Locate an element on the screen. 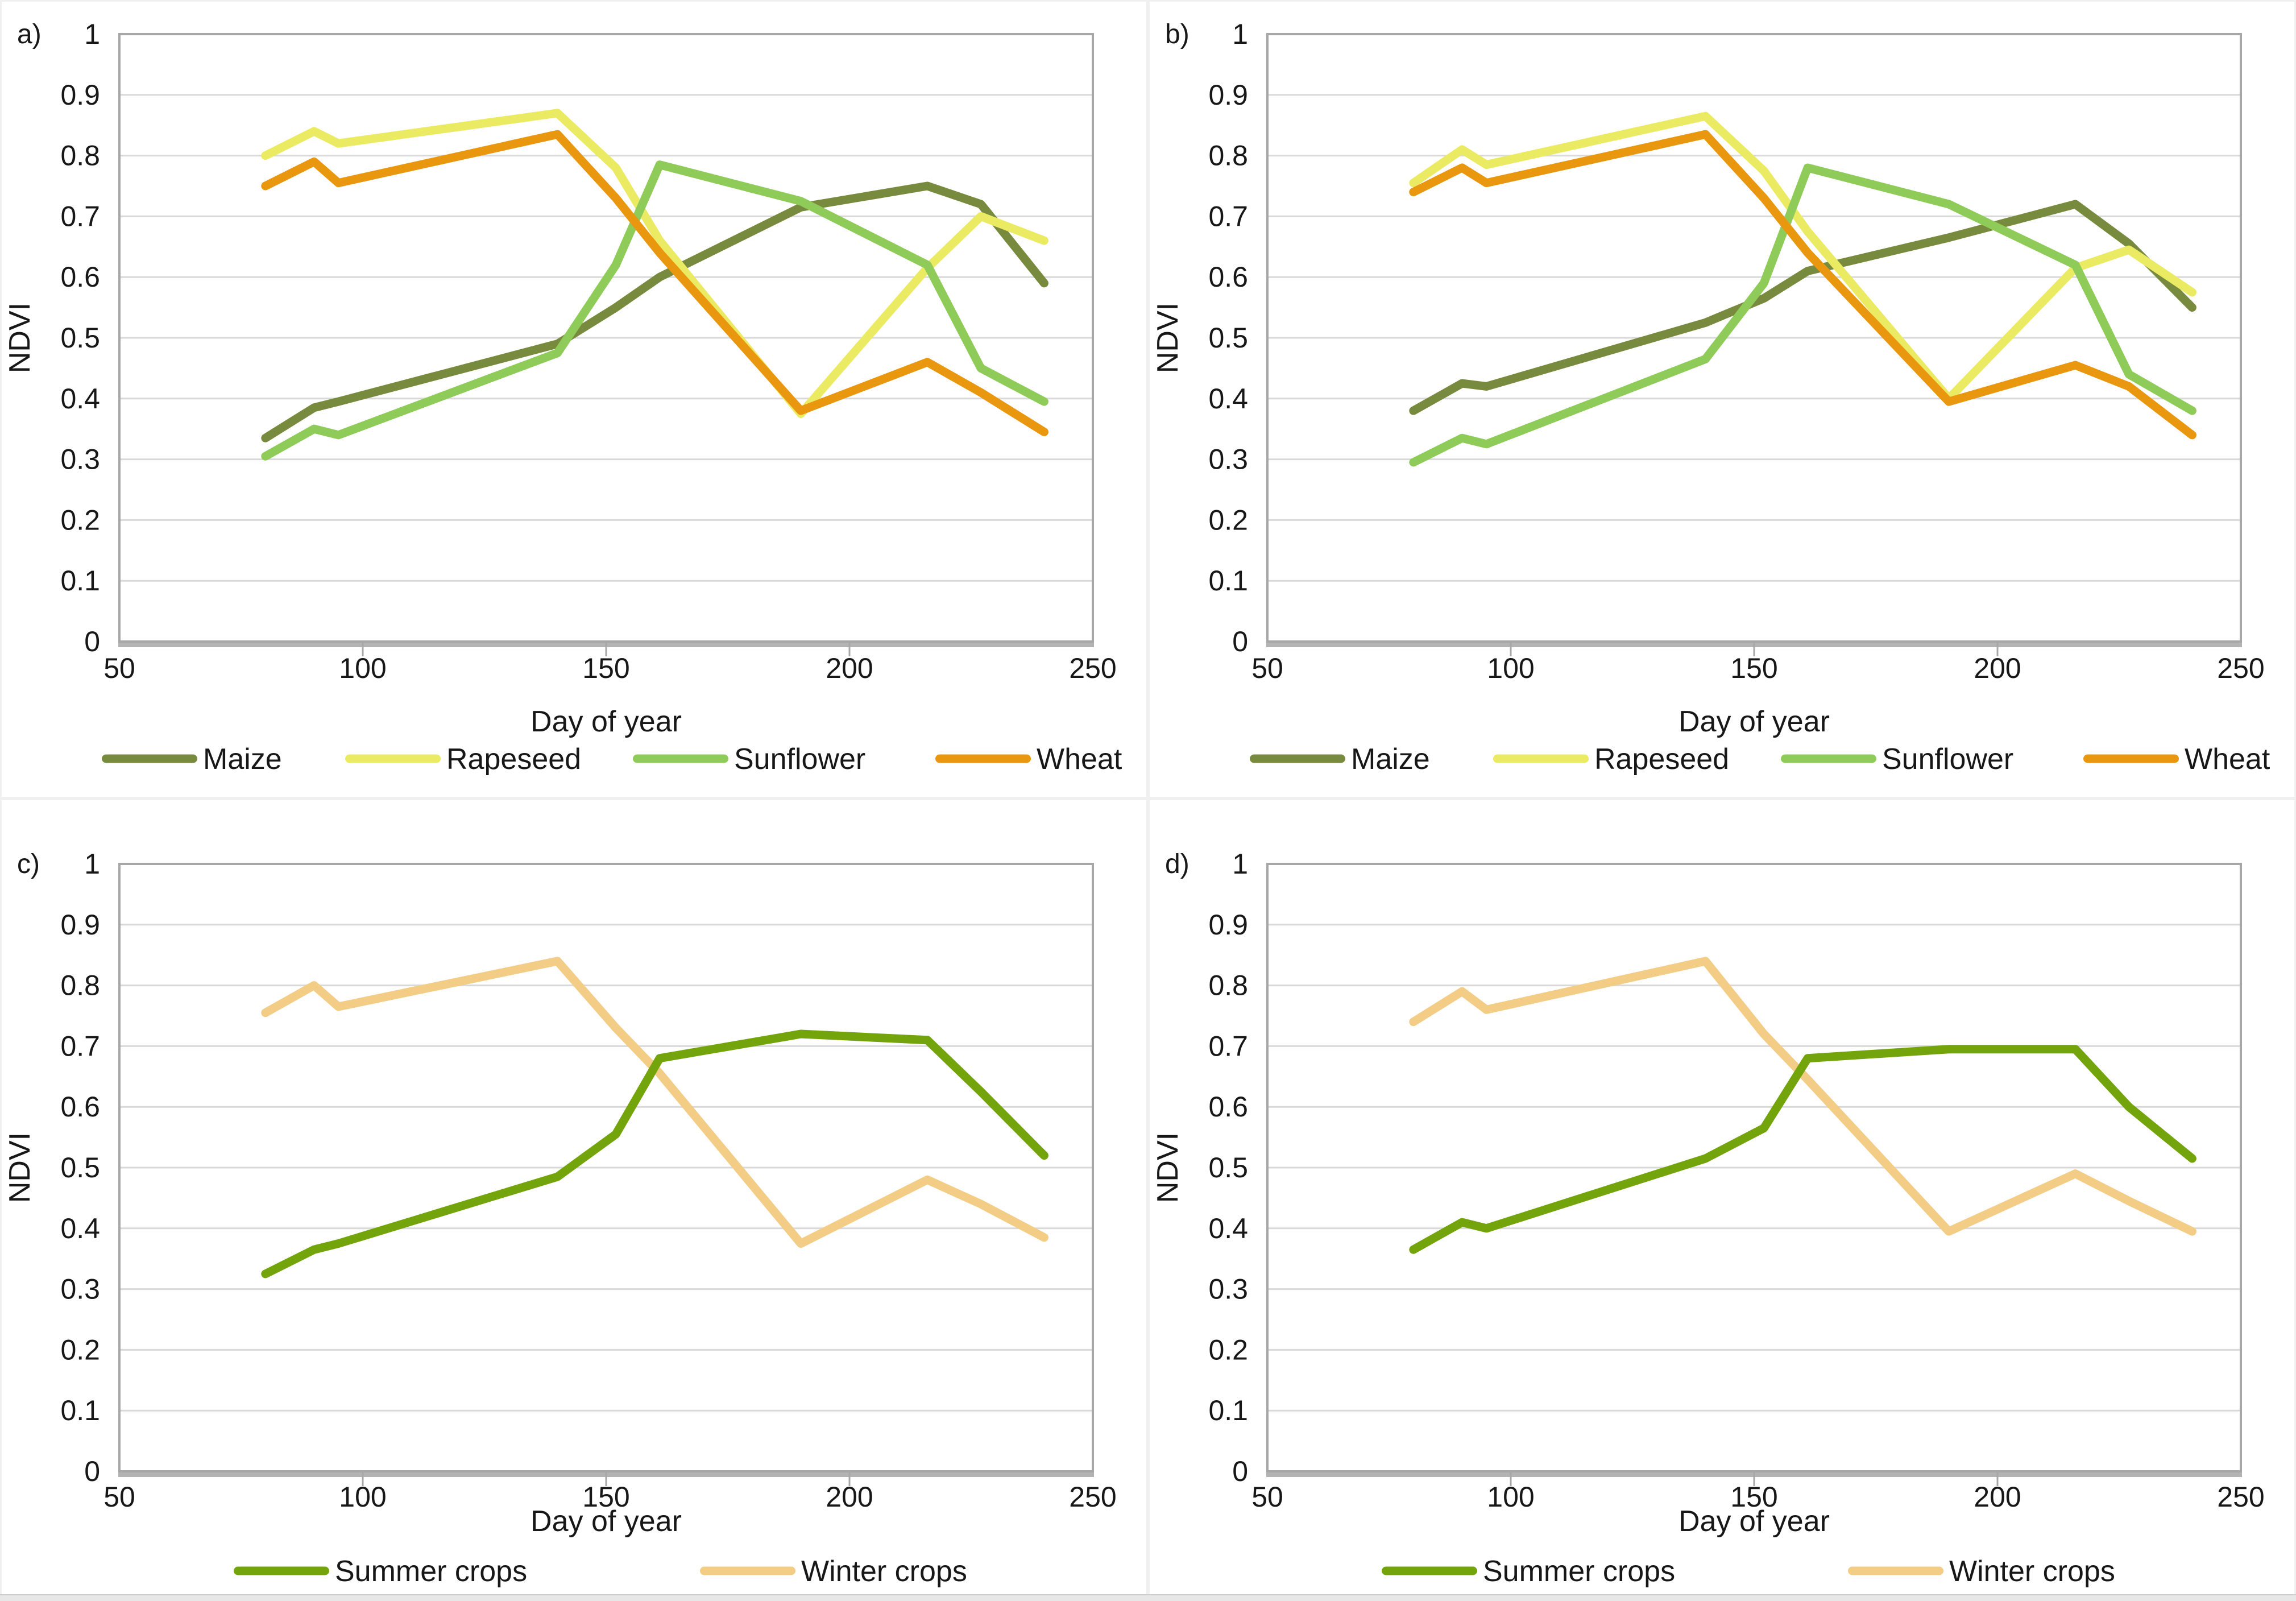 Image resolution: width=2296 pixels, height=1601 pixels. panel-letter: c) is located at coordinates (28, 864).